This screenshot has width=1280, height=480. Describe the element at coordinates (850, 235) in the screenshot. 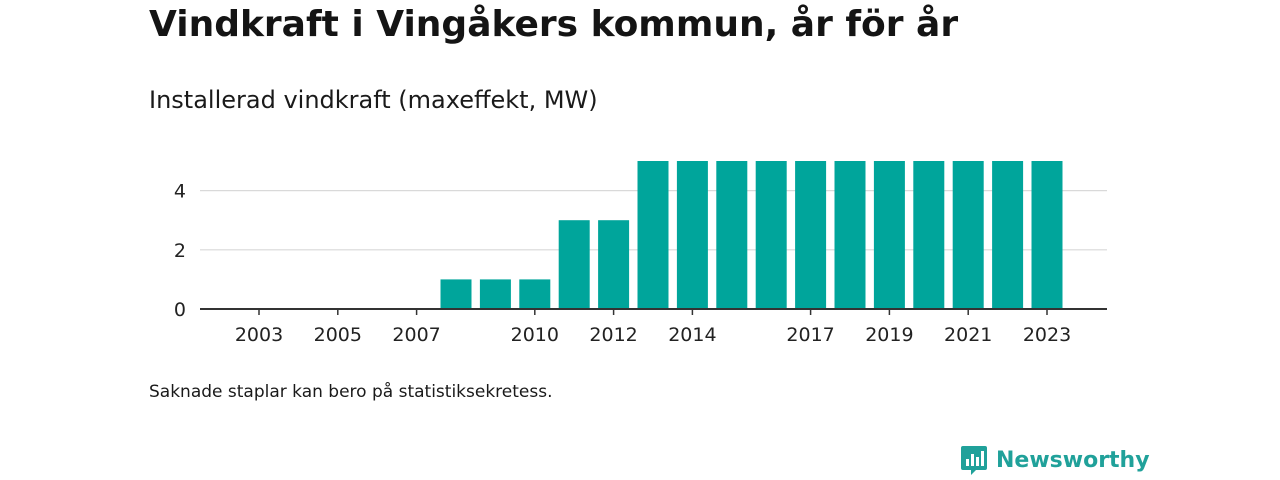

I see `bar-2018` at that location.